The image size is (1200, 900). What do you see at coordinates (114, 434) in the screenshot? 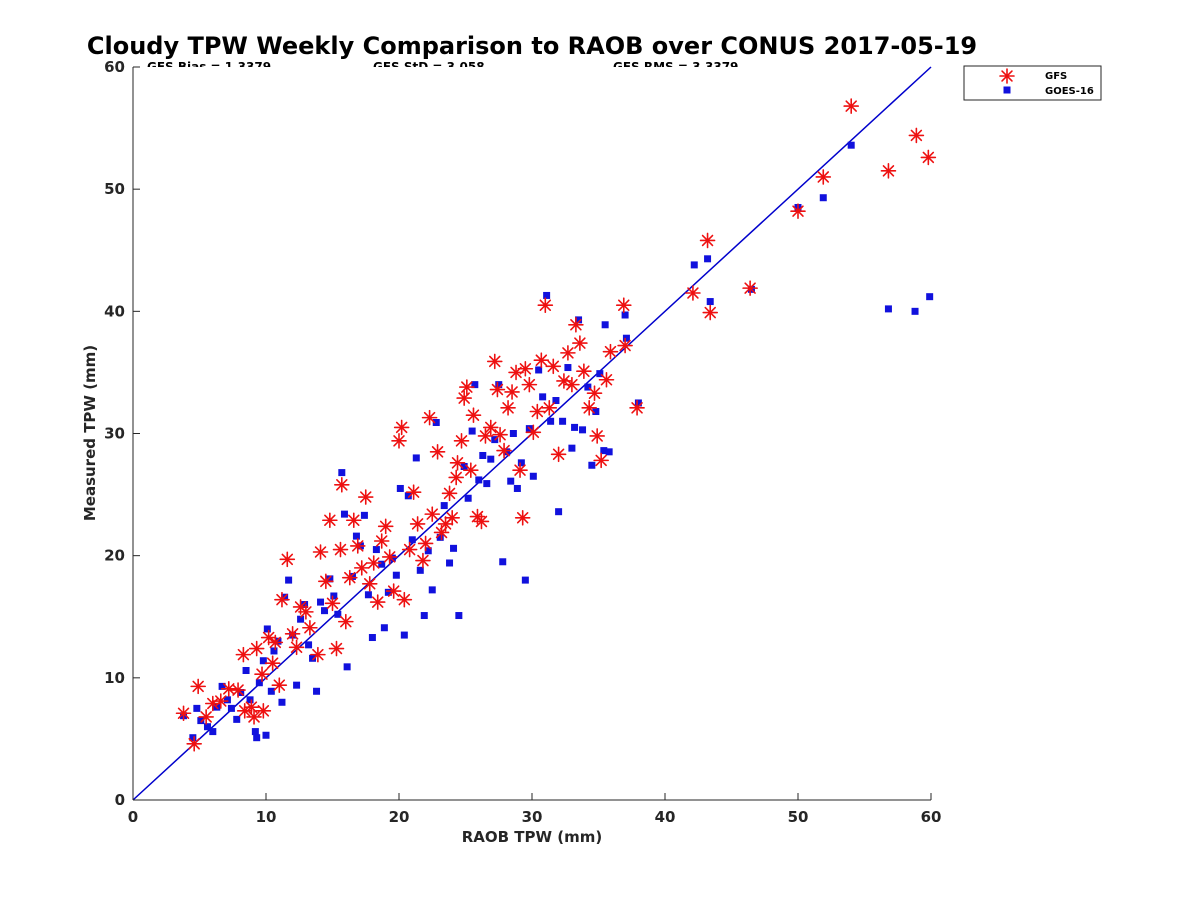
I see `y-tick-label: 30` at bounding box center [114, 434].